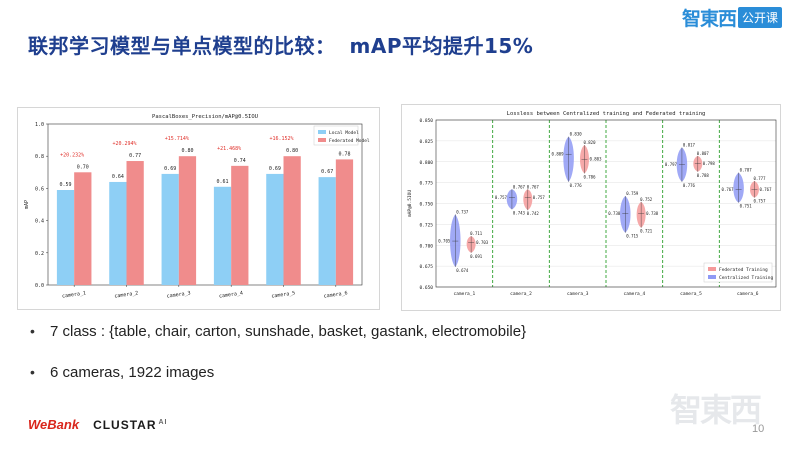 Image resolution: width=800 pixels, height=450 pixels. What do you see at coordinates (476, 233) in the screenshot?
I see `federated-max-label: 0.711` at bounding box center [476, 233].